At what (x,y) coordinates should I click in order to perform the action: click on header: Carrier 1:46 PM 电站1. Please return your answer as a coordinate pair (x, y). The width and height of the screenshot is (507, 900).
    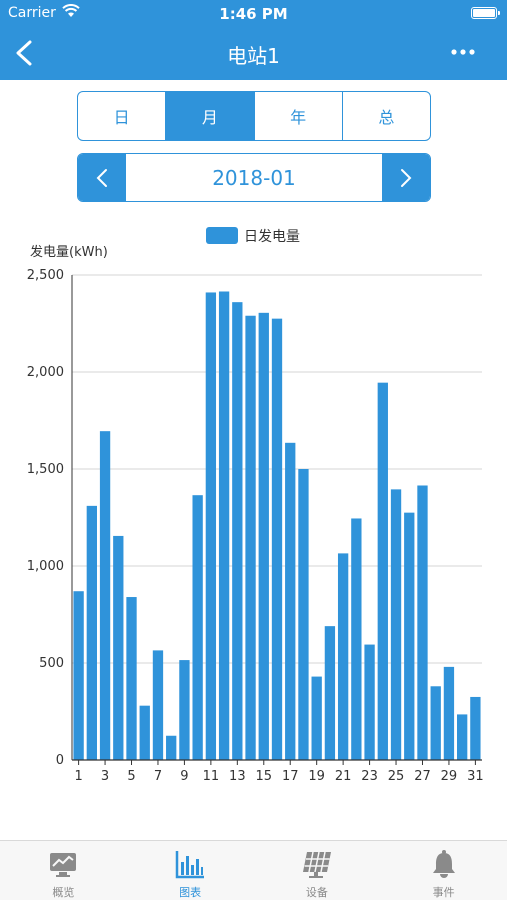
    Looking at the image, I should click on (253, 40).